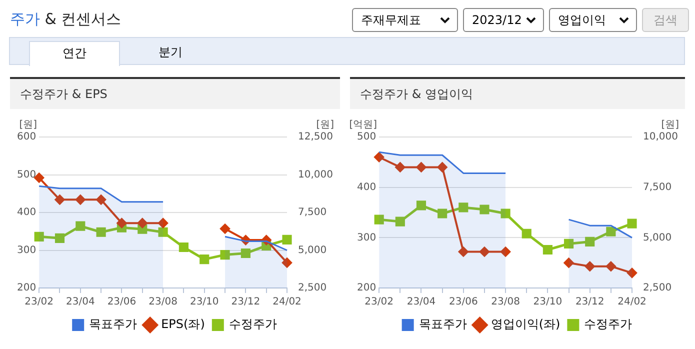 The width and height of the screenshot is (695, 349). Describe the element at coordinates (517, 93) in the screenshot. I see `chart-title: 수정주가 & 영업이익` at that location.